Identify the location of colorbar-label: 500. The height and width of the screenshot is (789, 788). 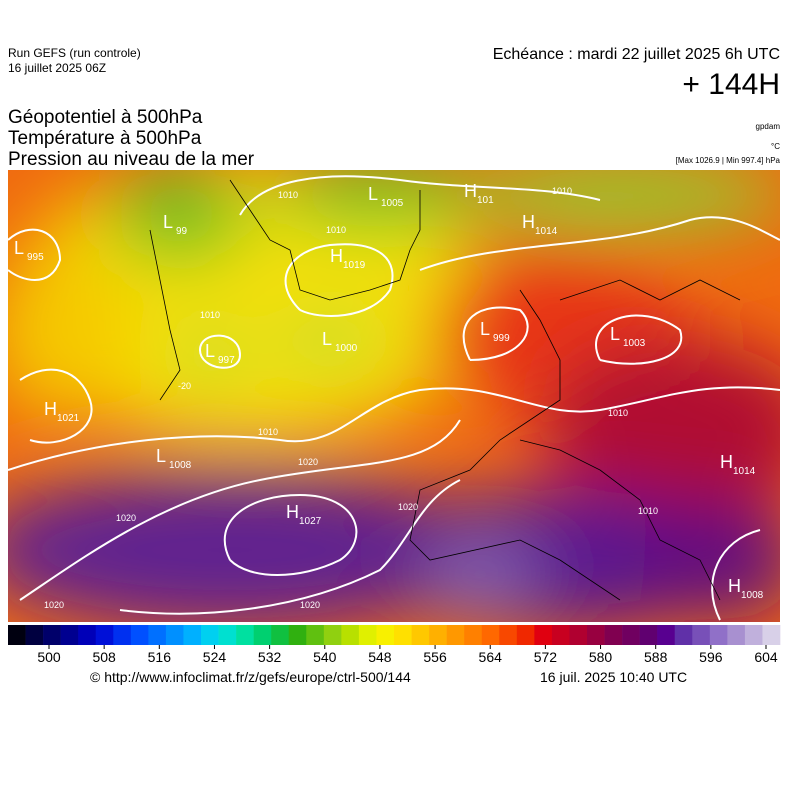
(49, 657).